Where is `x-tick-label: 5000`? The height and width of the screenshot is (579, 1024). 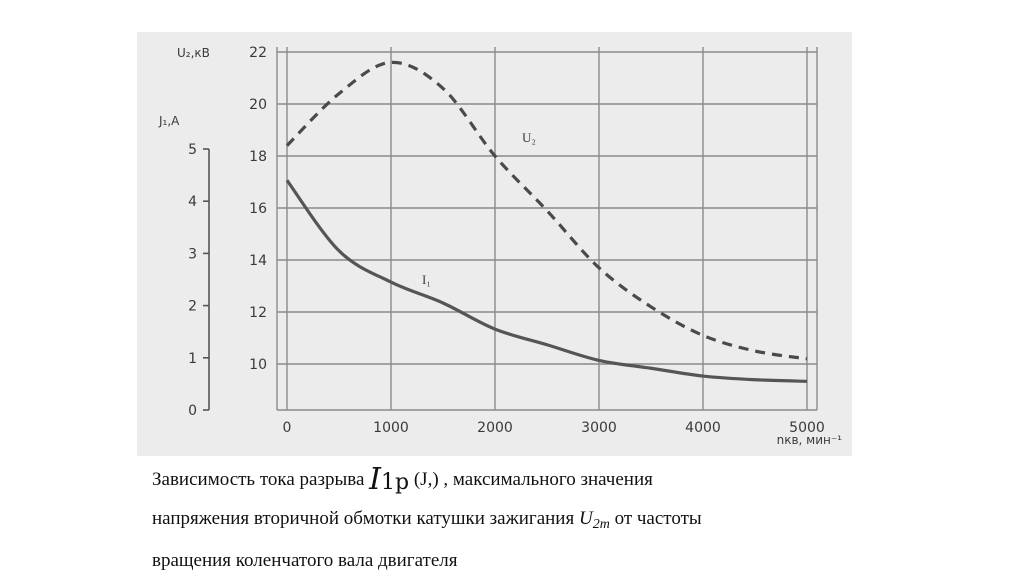
x-tick-label: 5000 is located at coordinates (807, 428).